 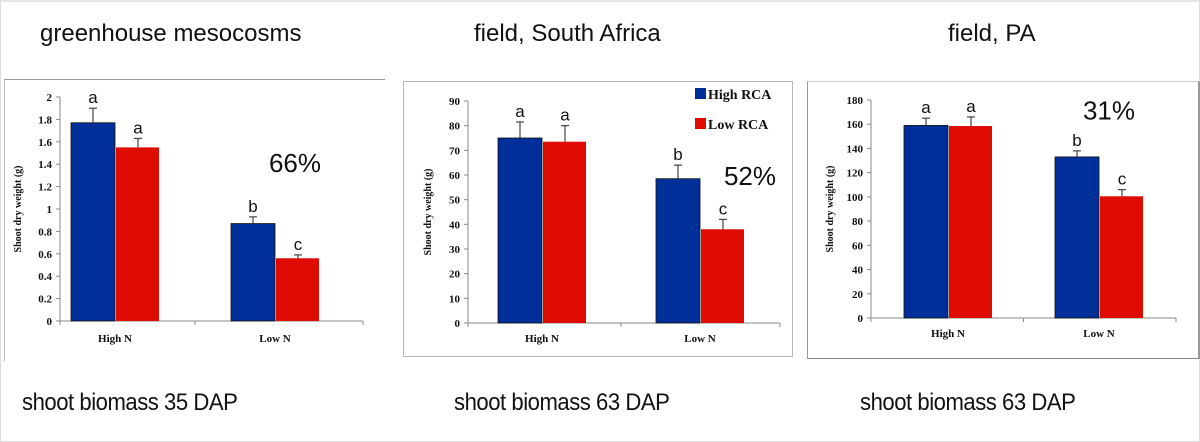 What do you see at coordinates (45, 188) in the screenshot?
I see `y-tick-label: 1.2` at bounding box center [45, 188].